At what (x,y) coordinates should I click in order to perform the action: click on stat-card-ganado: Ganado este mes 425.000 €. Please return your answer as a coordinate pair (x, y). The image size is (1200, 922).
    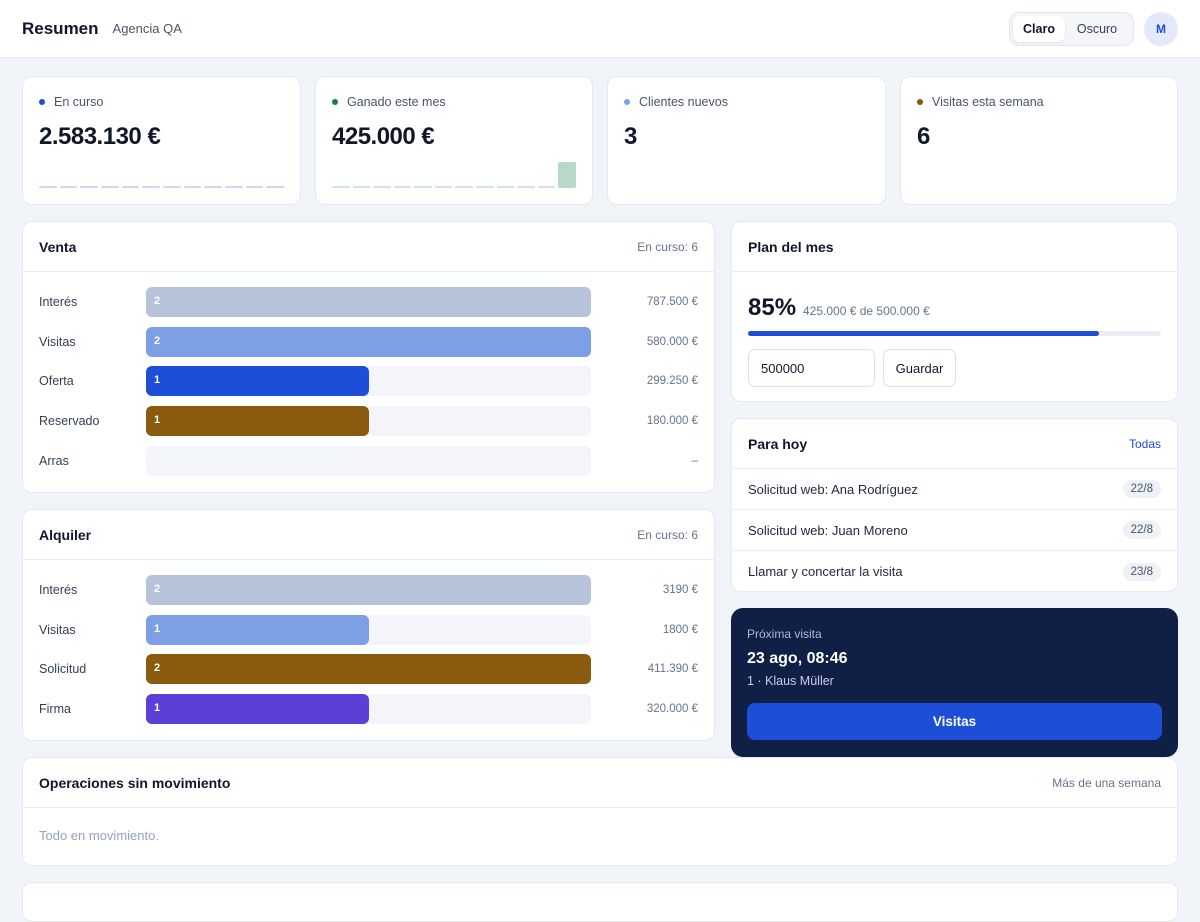
    Looking at the image, I should click on (454, 140).